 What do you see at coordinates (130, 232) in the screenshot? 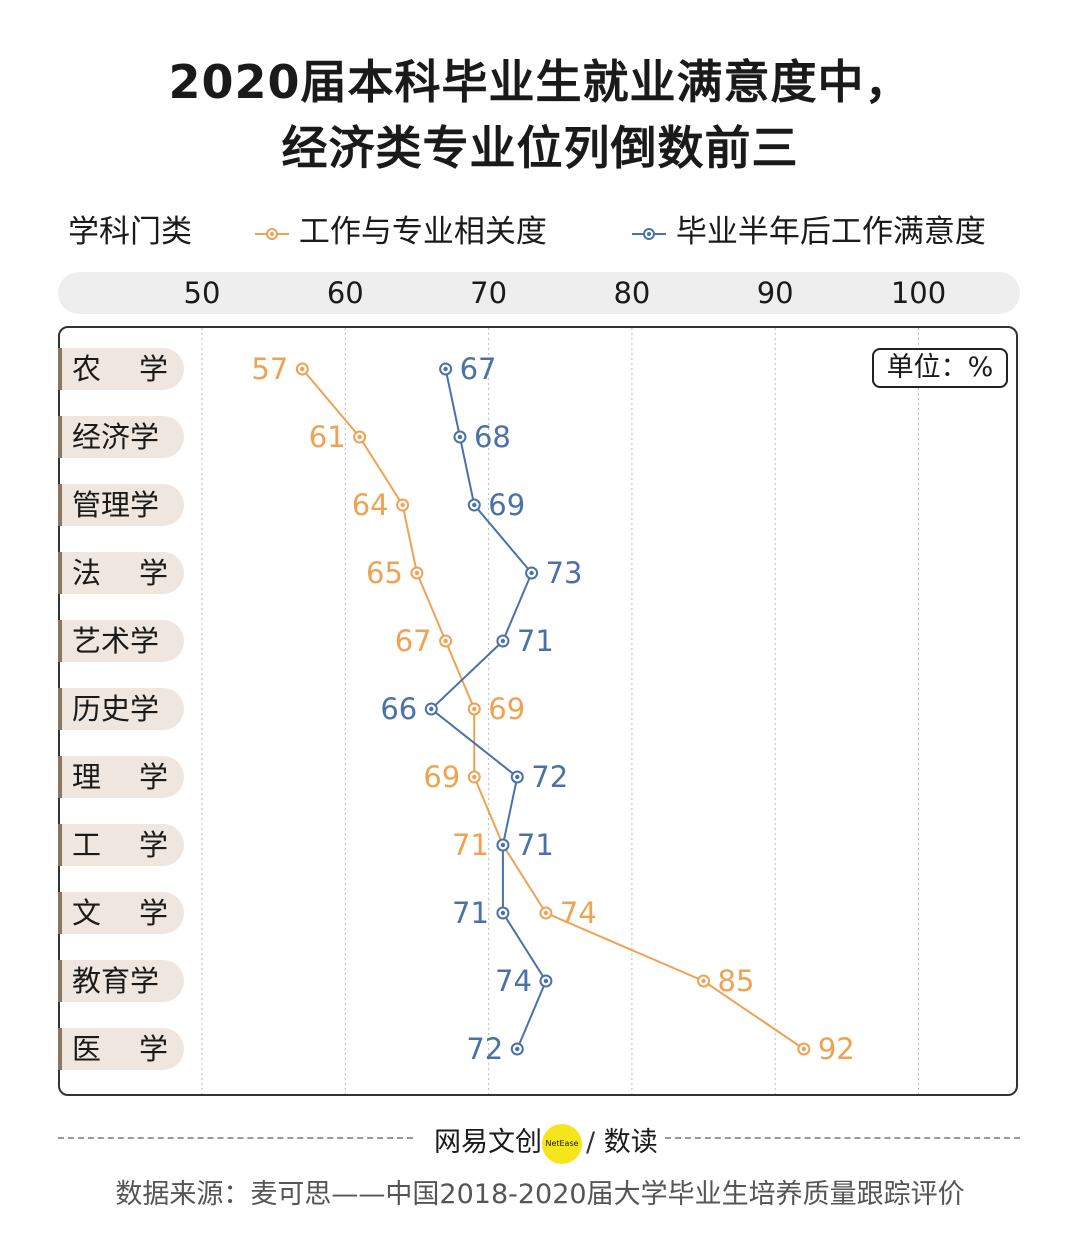
I see `legend-category-label: 学科门类` at bounding box center [130, 232].